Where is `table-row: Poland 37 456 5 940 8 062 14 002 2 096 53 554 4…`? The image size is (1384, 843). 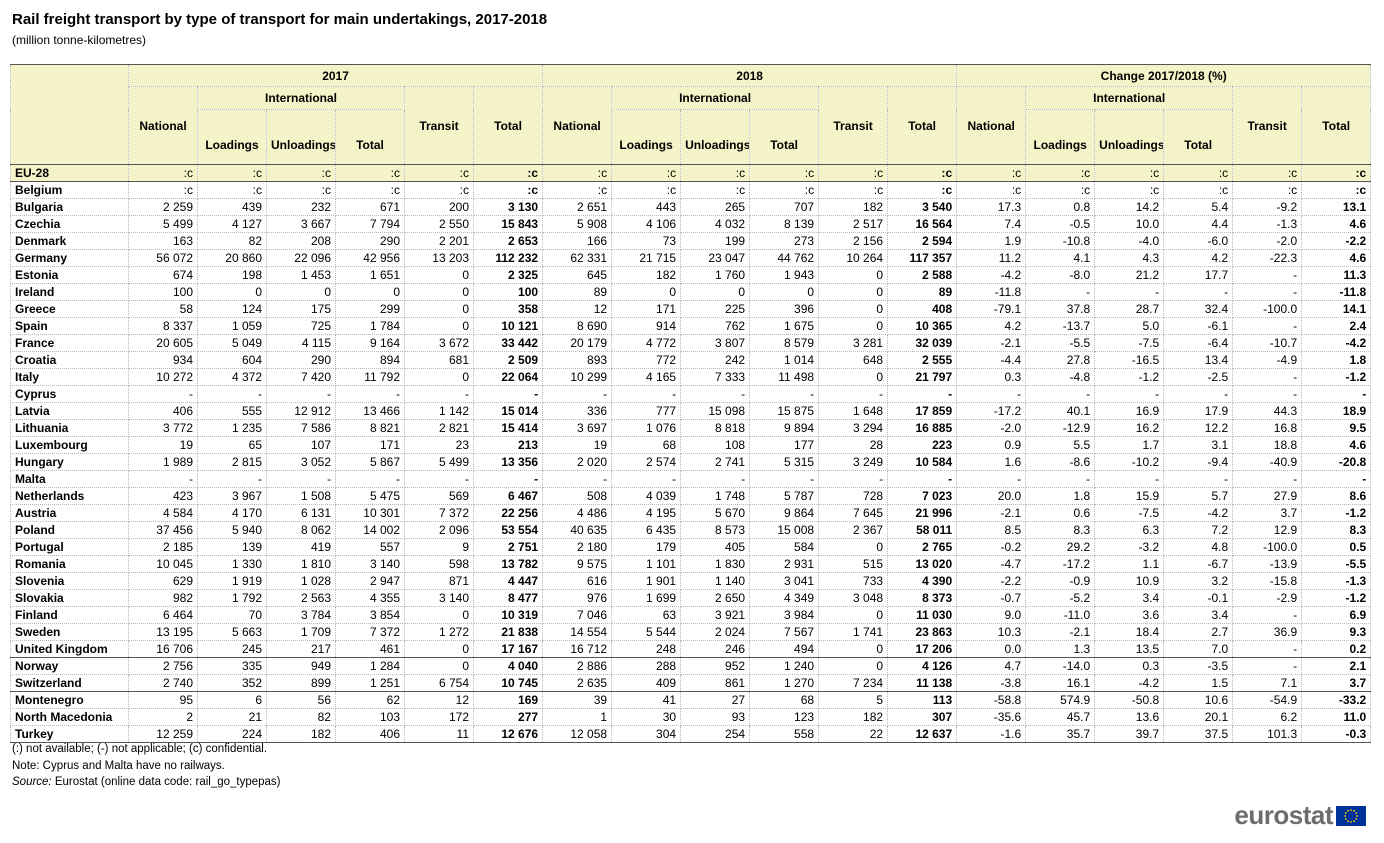
table-row: Poland 37 456 5 940 8 062 14 002 2 096 53 554 4… is located at coordinates (691, 530).